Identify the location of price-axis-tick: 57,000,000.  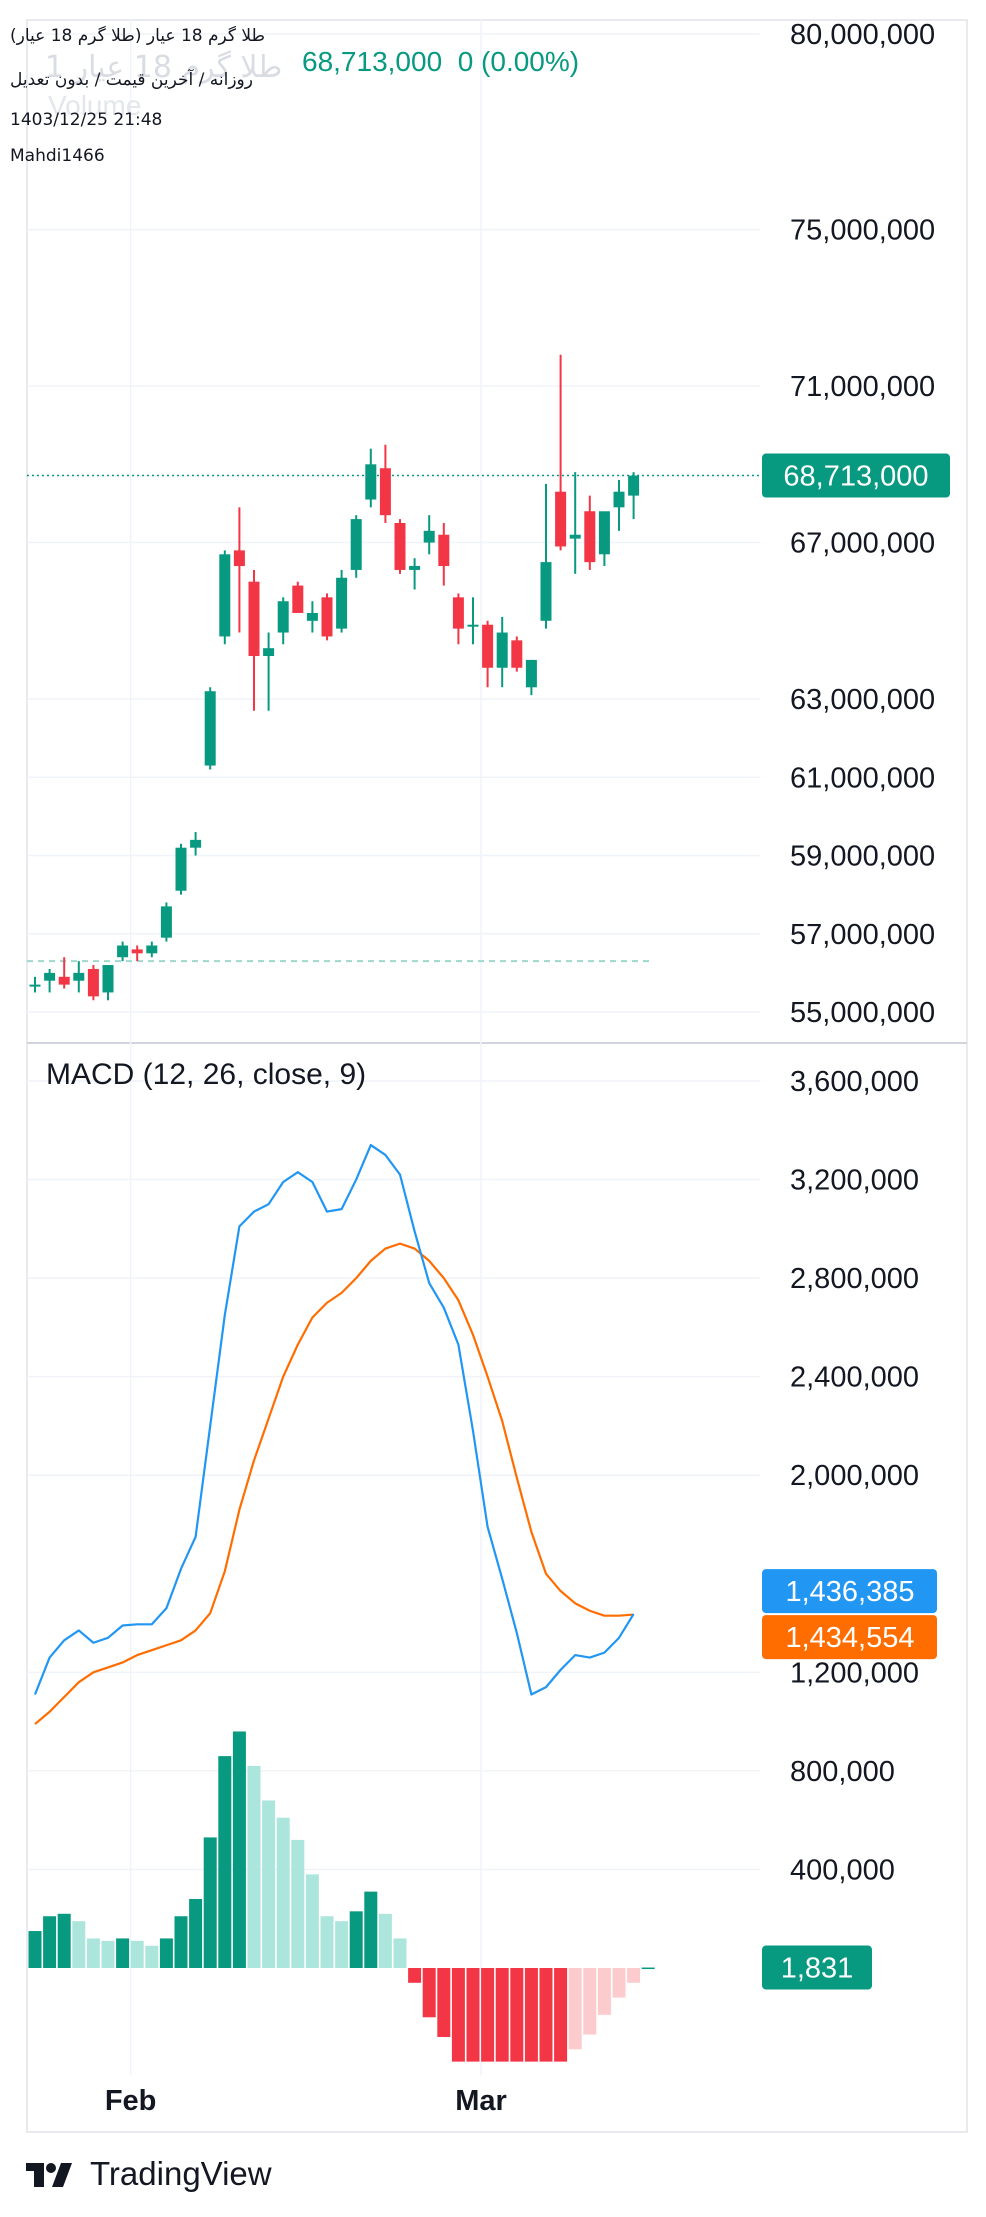
(862, 935).